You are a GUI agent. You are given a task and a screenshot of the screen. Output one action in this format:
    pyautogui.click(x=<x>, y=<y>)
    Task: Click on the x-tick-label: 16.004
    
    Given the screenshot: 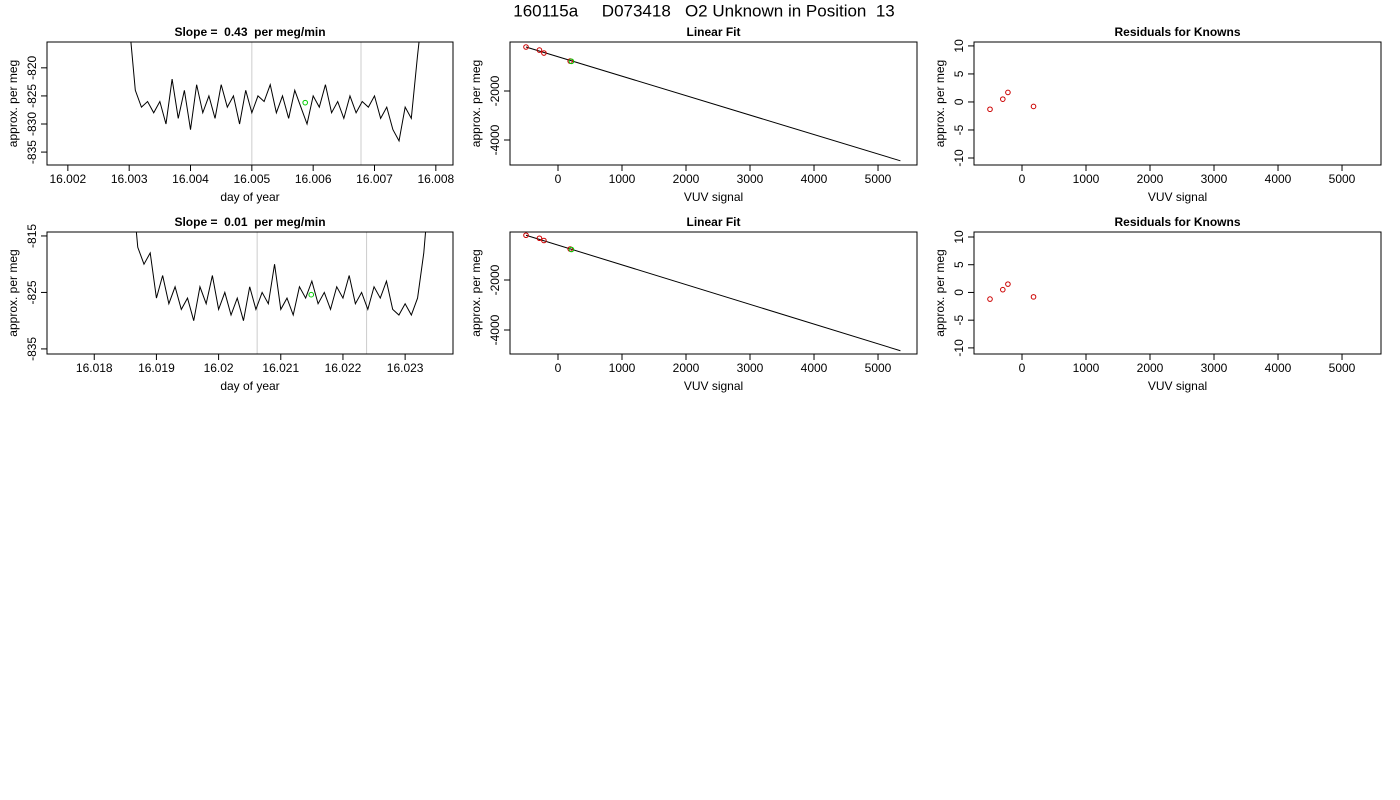 What is the action you would take?
    pyautogui.click(x=190, y=179)
    